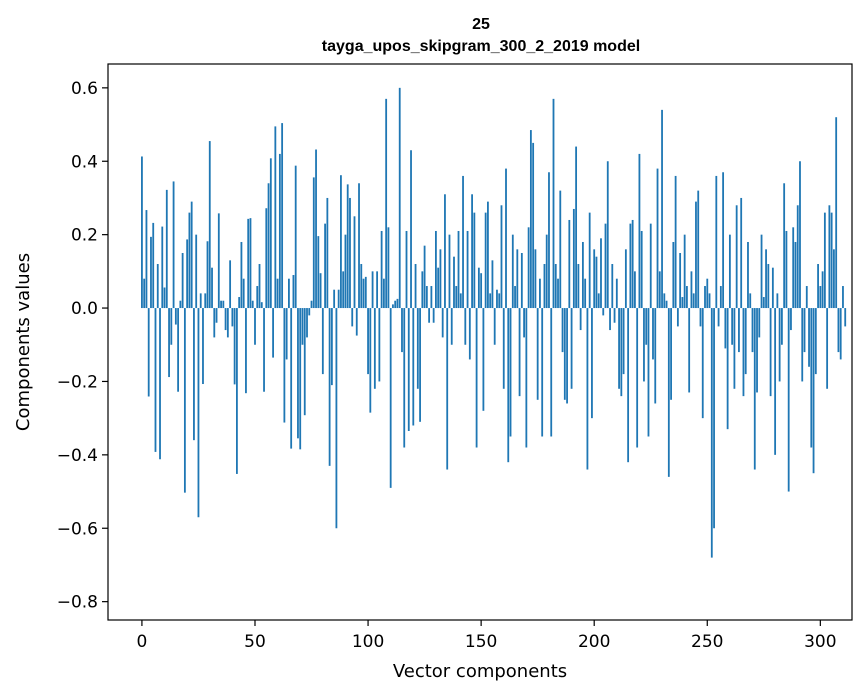  Describe the element at coordinates (255, 642) in the screenshot. I see `x-tick-label: 50` at that location.